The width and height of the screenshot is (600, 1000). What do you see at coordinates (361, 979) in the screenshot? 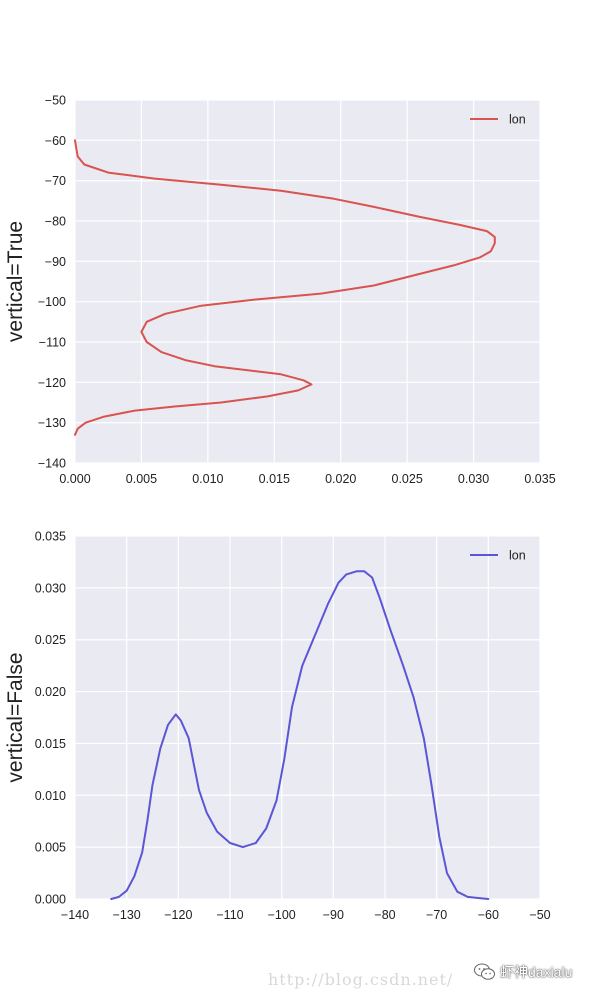
I see `watermark-url: http://blog.csdn.net/` at bounding box center [361, 979].